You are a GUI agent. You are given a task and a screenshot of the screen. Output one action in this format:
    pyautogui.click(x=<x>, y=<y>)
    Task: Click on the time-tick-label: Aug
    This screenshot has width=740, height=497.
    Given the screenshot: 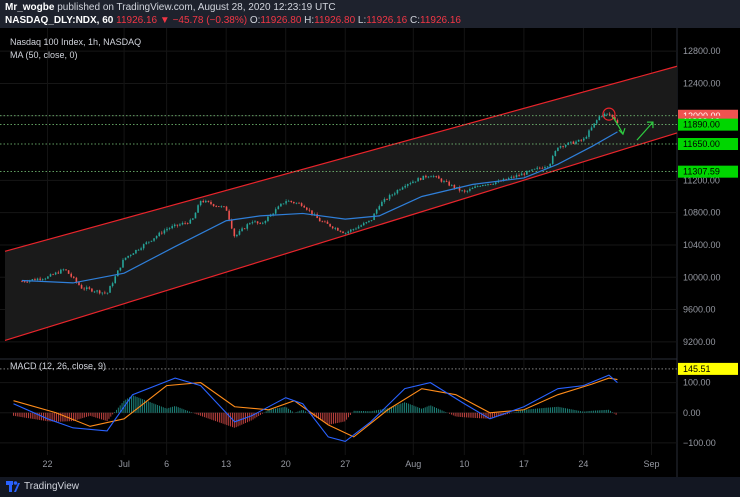 What is the action you would take?
    pyautogui.click(x=413, y=464)
    